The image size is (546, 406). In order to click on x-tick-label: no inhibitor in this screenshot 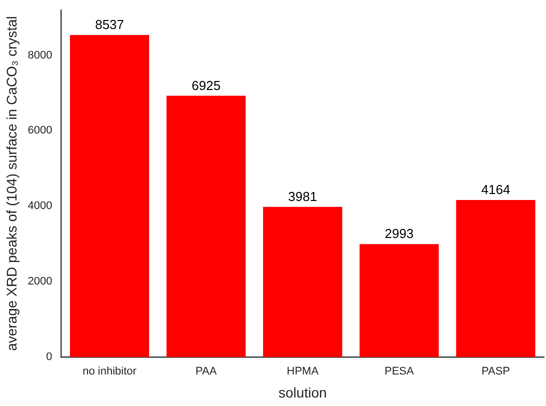, I will do `click(109, 372)`.